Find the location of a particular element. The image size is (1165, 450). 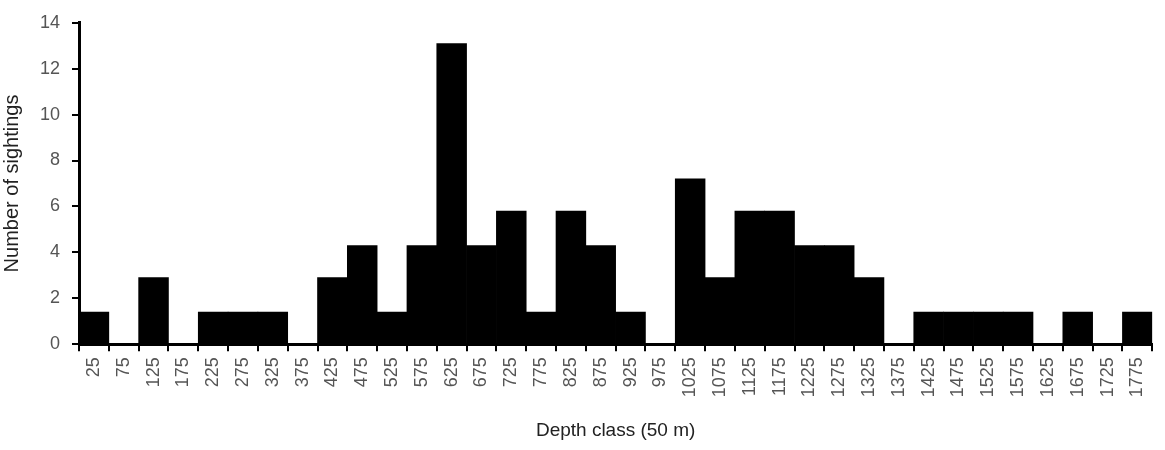

x-tick-label: 1275 is located at coordinates (838, 377).